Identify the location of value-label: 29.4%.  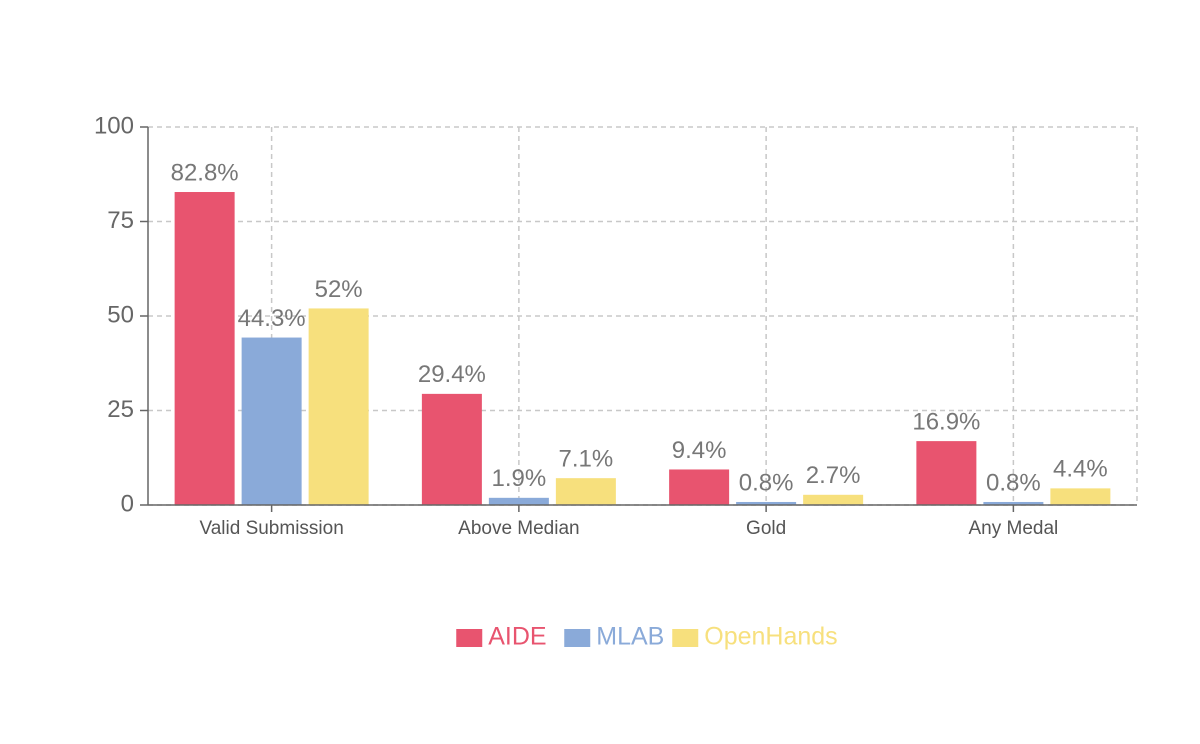
(452, 374).